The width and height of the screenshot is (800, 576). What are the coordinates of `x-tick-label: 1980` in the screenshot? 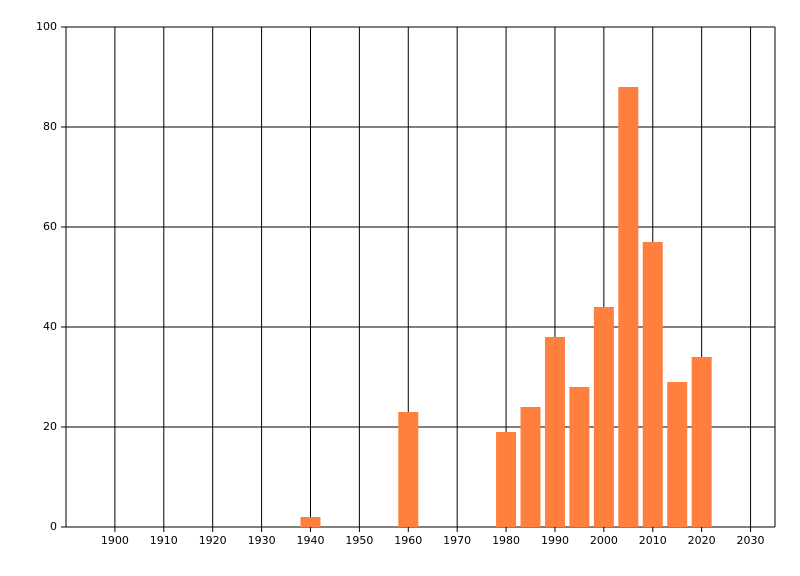 It's located at (506, 540).